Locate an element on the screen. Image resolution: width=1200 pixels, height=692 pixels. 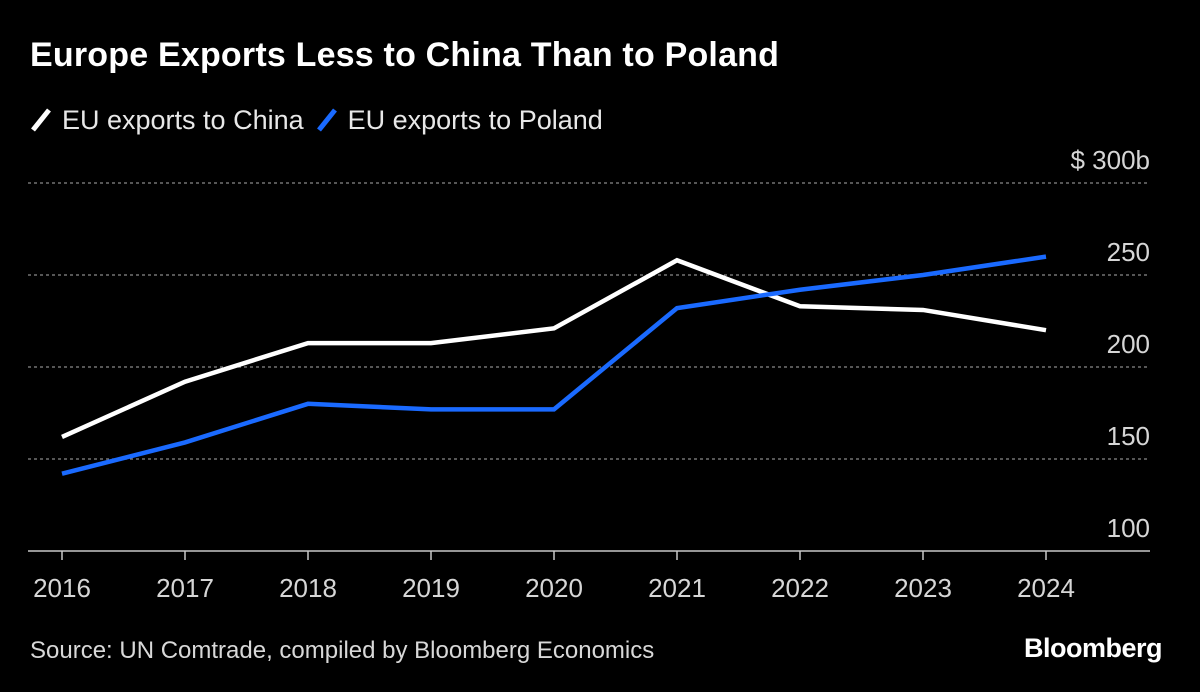
x-tick-label-2020: 2020 is located at coordinates (554, 588).